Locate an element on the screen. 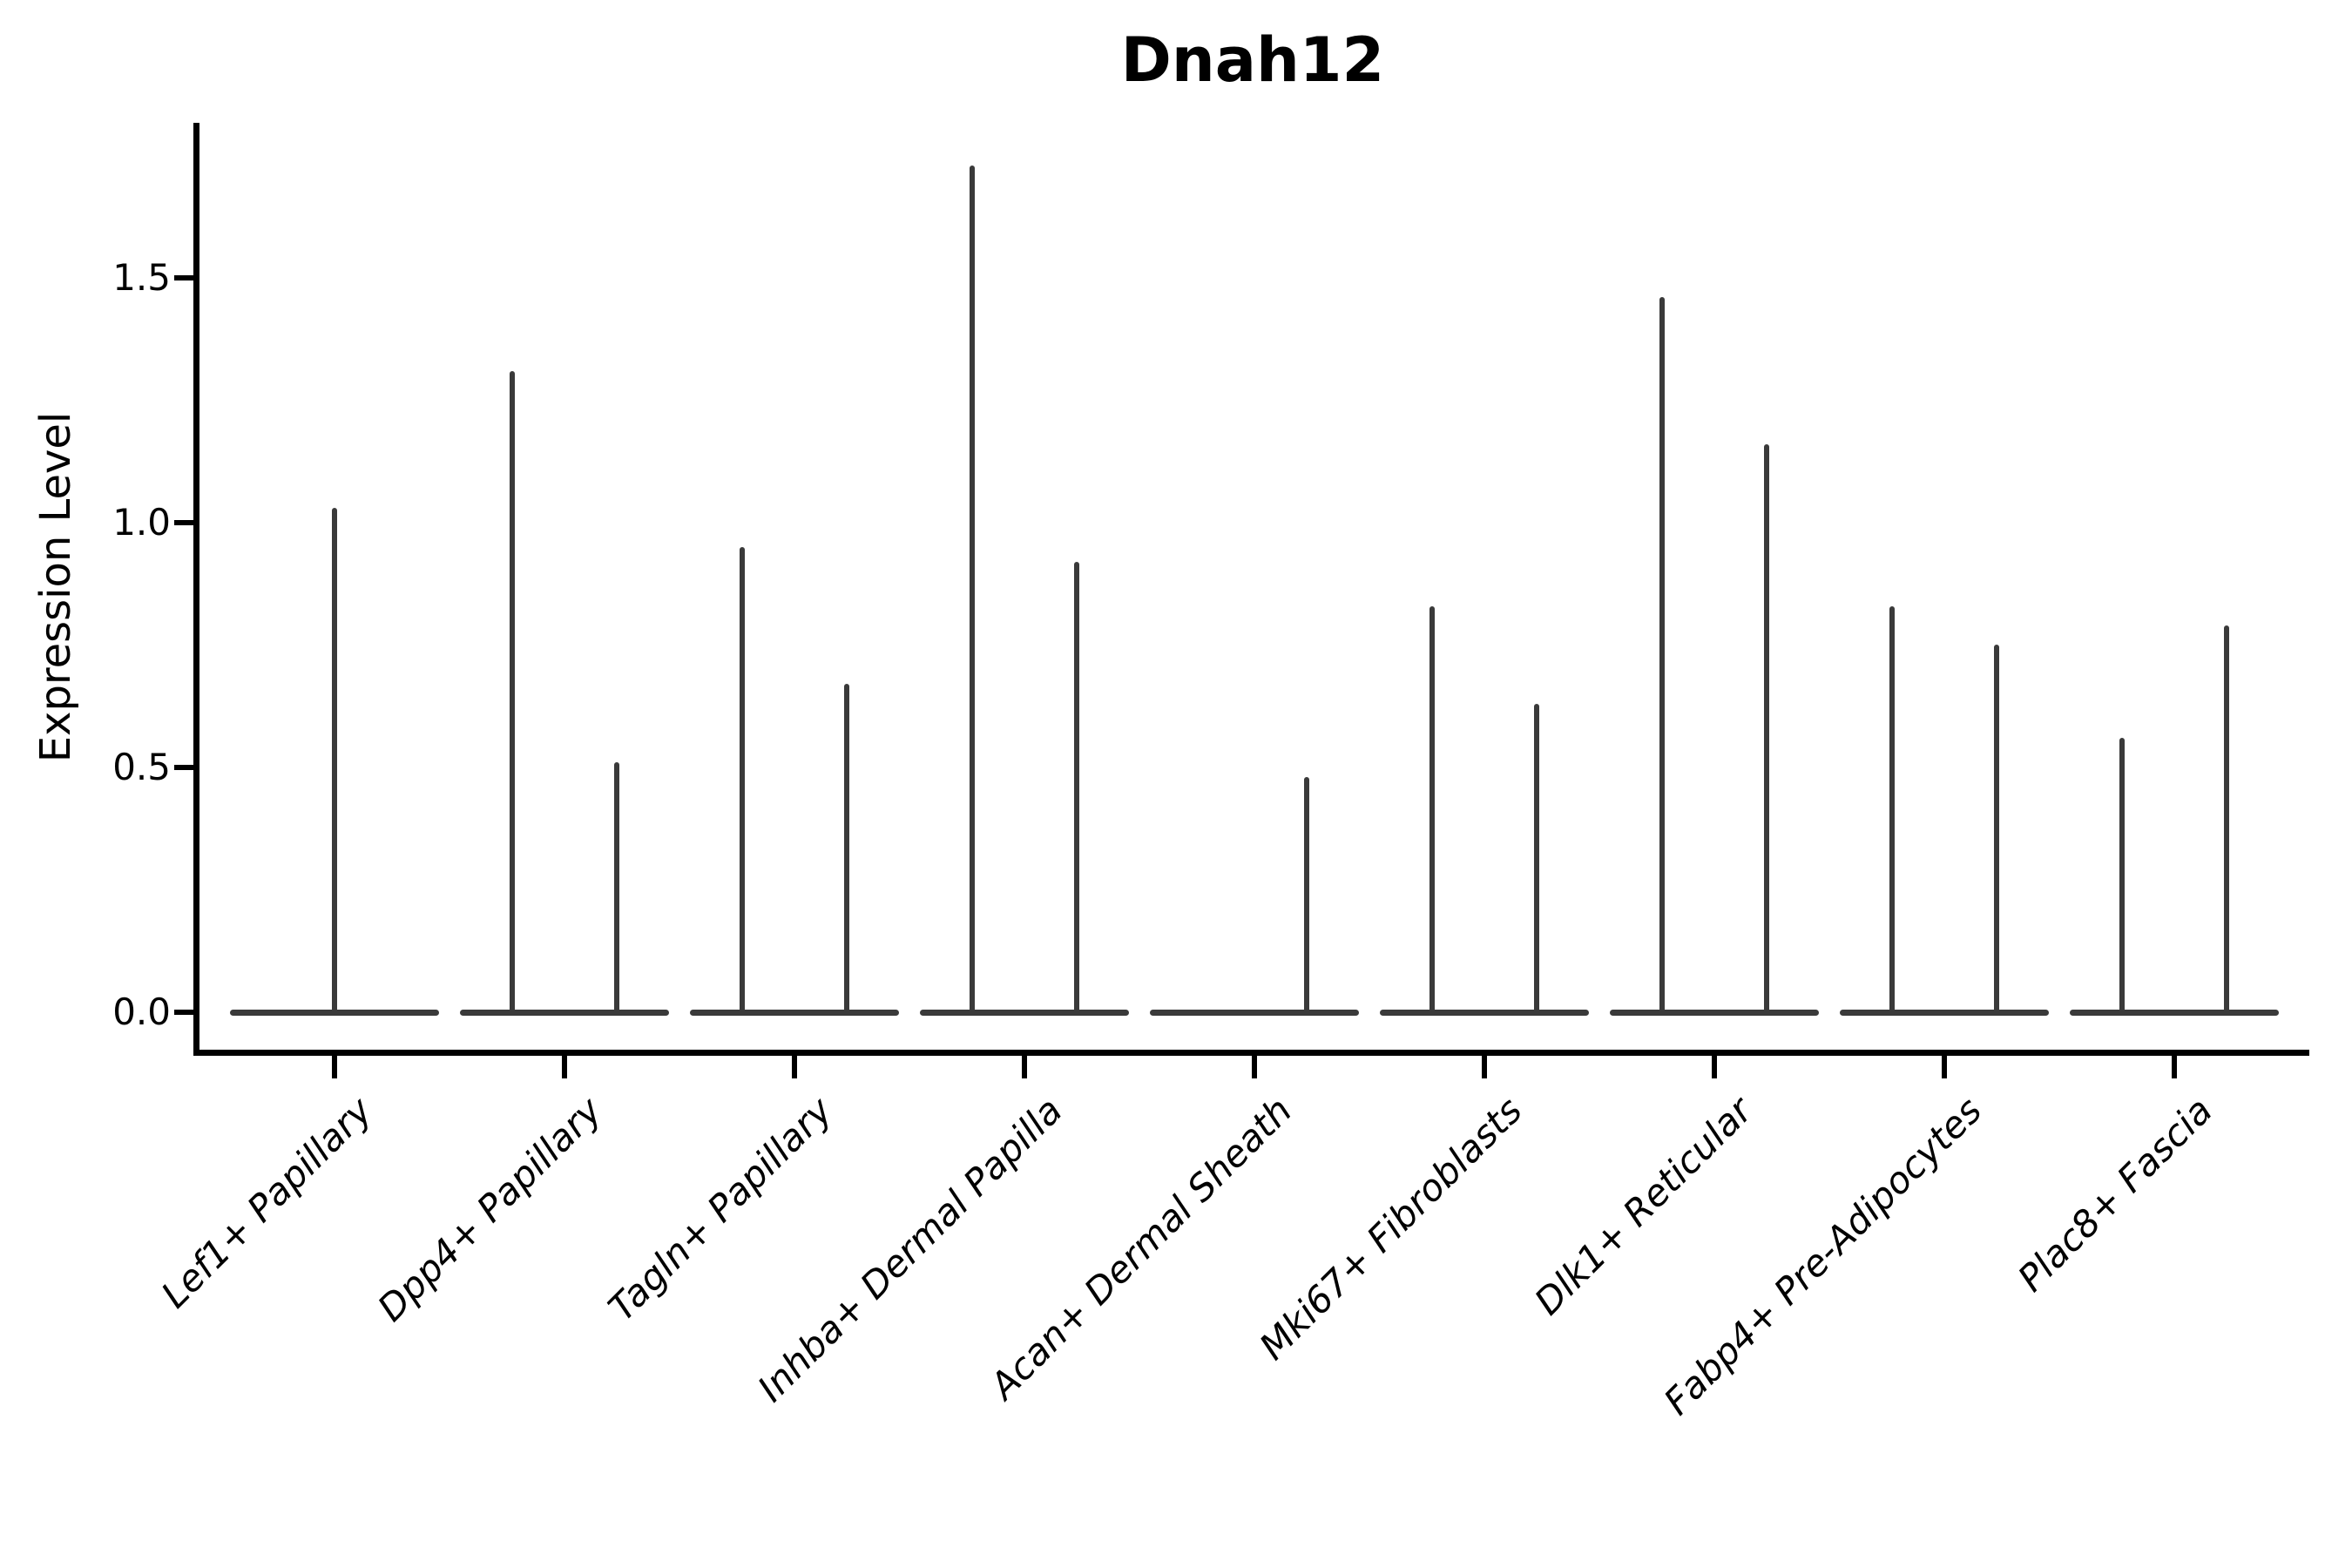  x-tick-label: Tagln+ Papillary is located at coordinates (720, 1209).